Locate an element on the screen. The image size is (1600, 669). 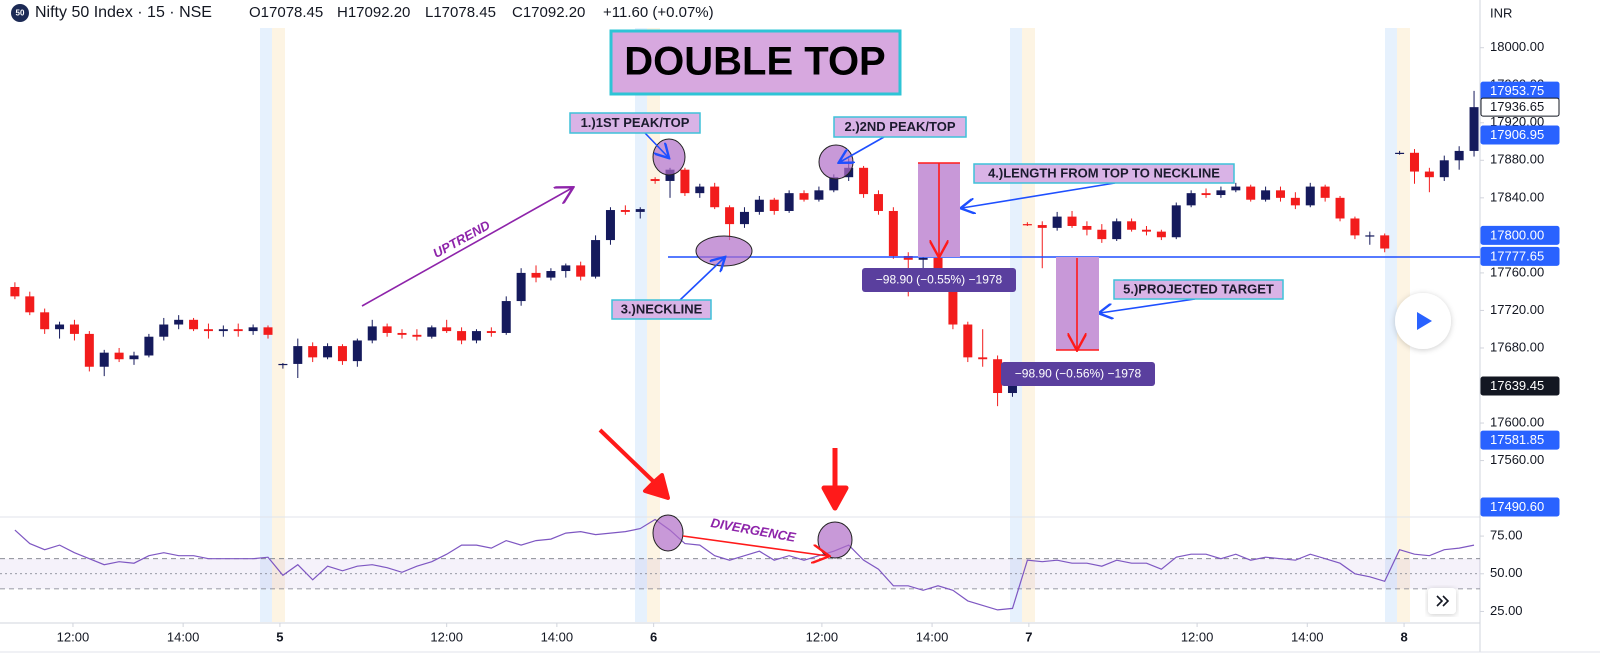
divergence-marker is located at coordinates (668, 533).